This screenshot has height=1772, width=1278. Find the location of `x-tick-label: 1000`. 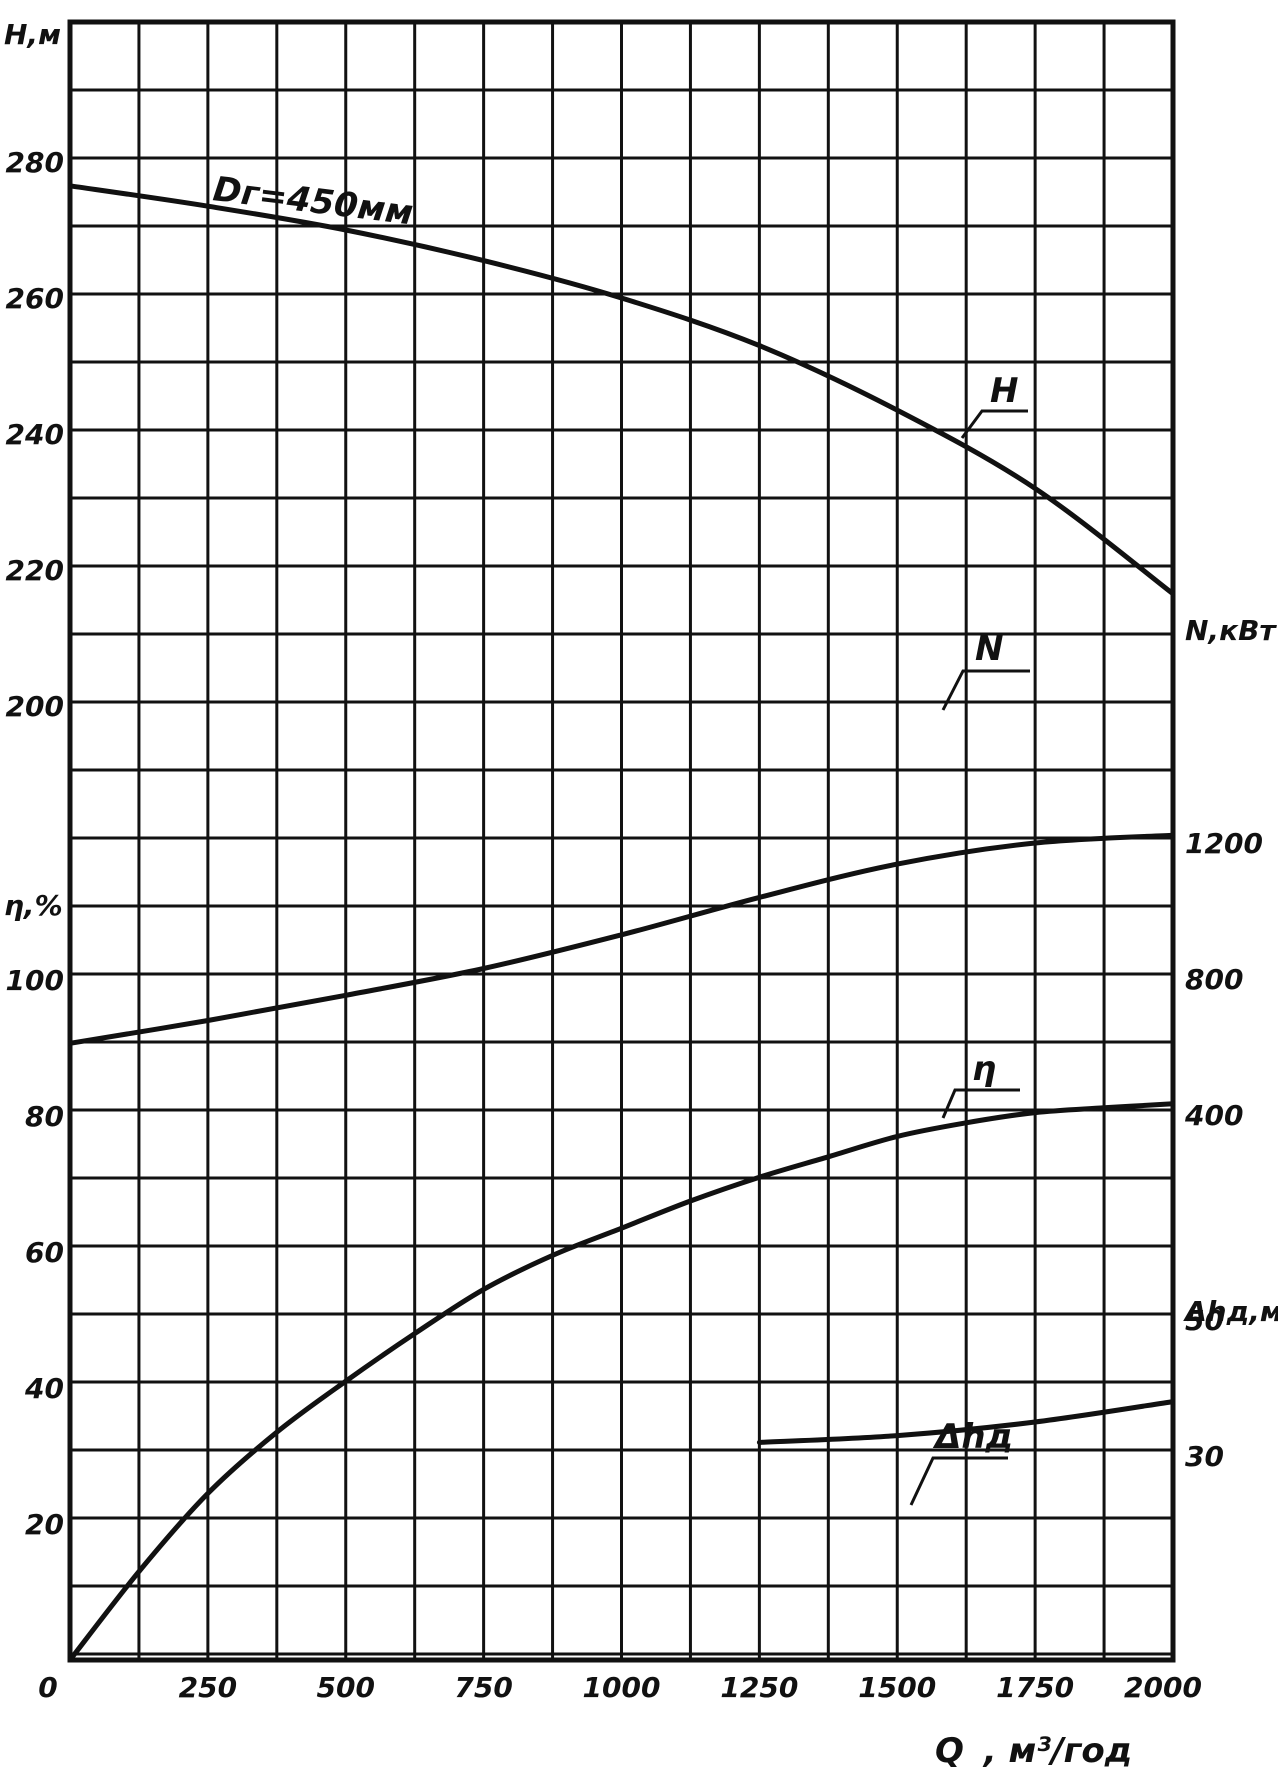

x-tick-label: 1000 is located at coordinates (622, 1687).